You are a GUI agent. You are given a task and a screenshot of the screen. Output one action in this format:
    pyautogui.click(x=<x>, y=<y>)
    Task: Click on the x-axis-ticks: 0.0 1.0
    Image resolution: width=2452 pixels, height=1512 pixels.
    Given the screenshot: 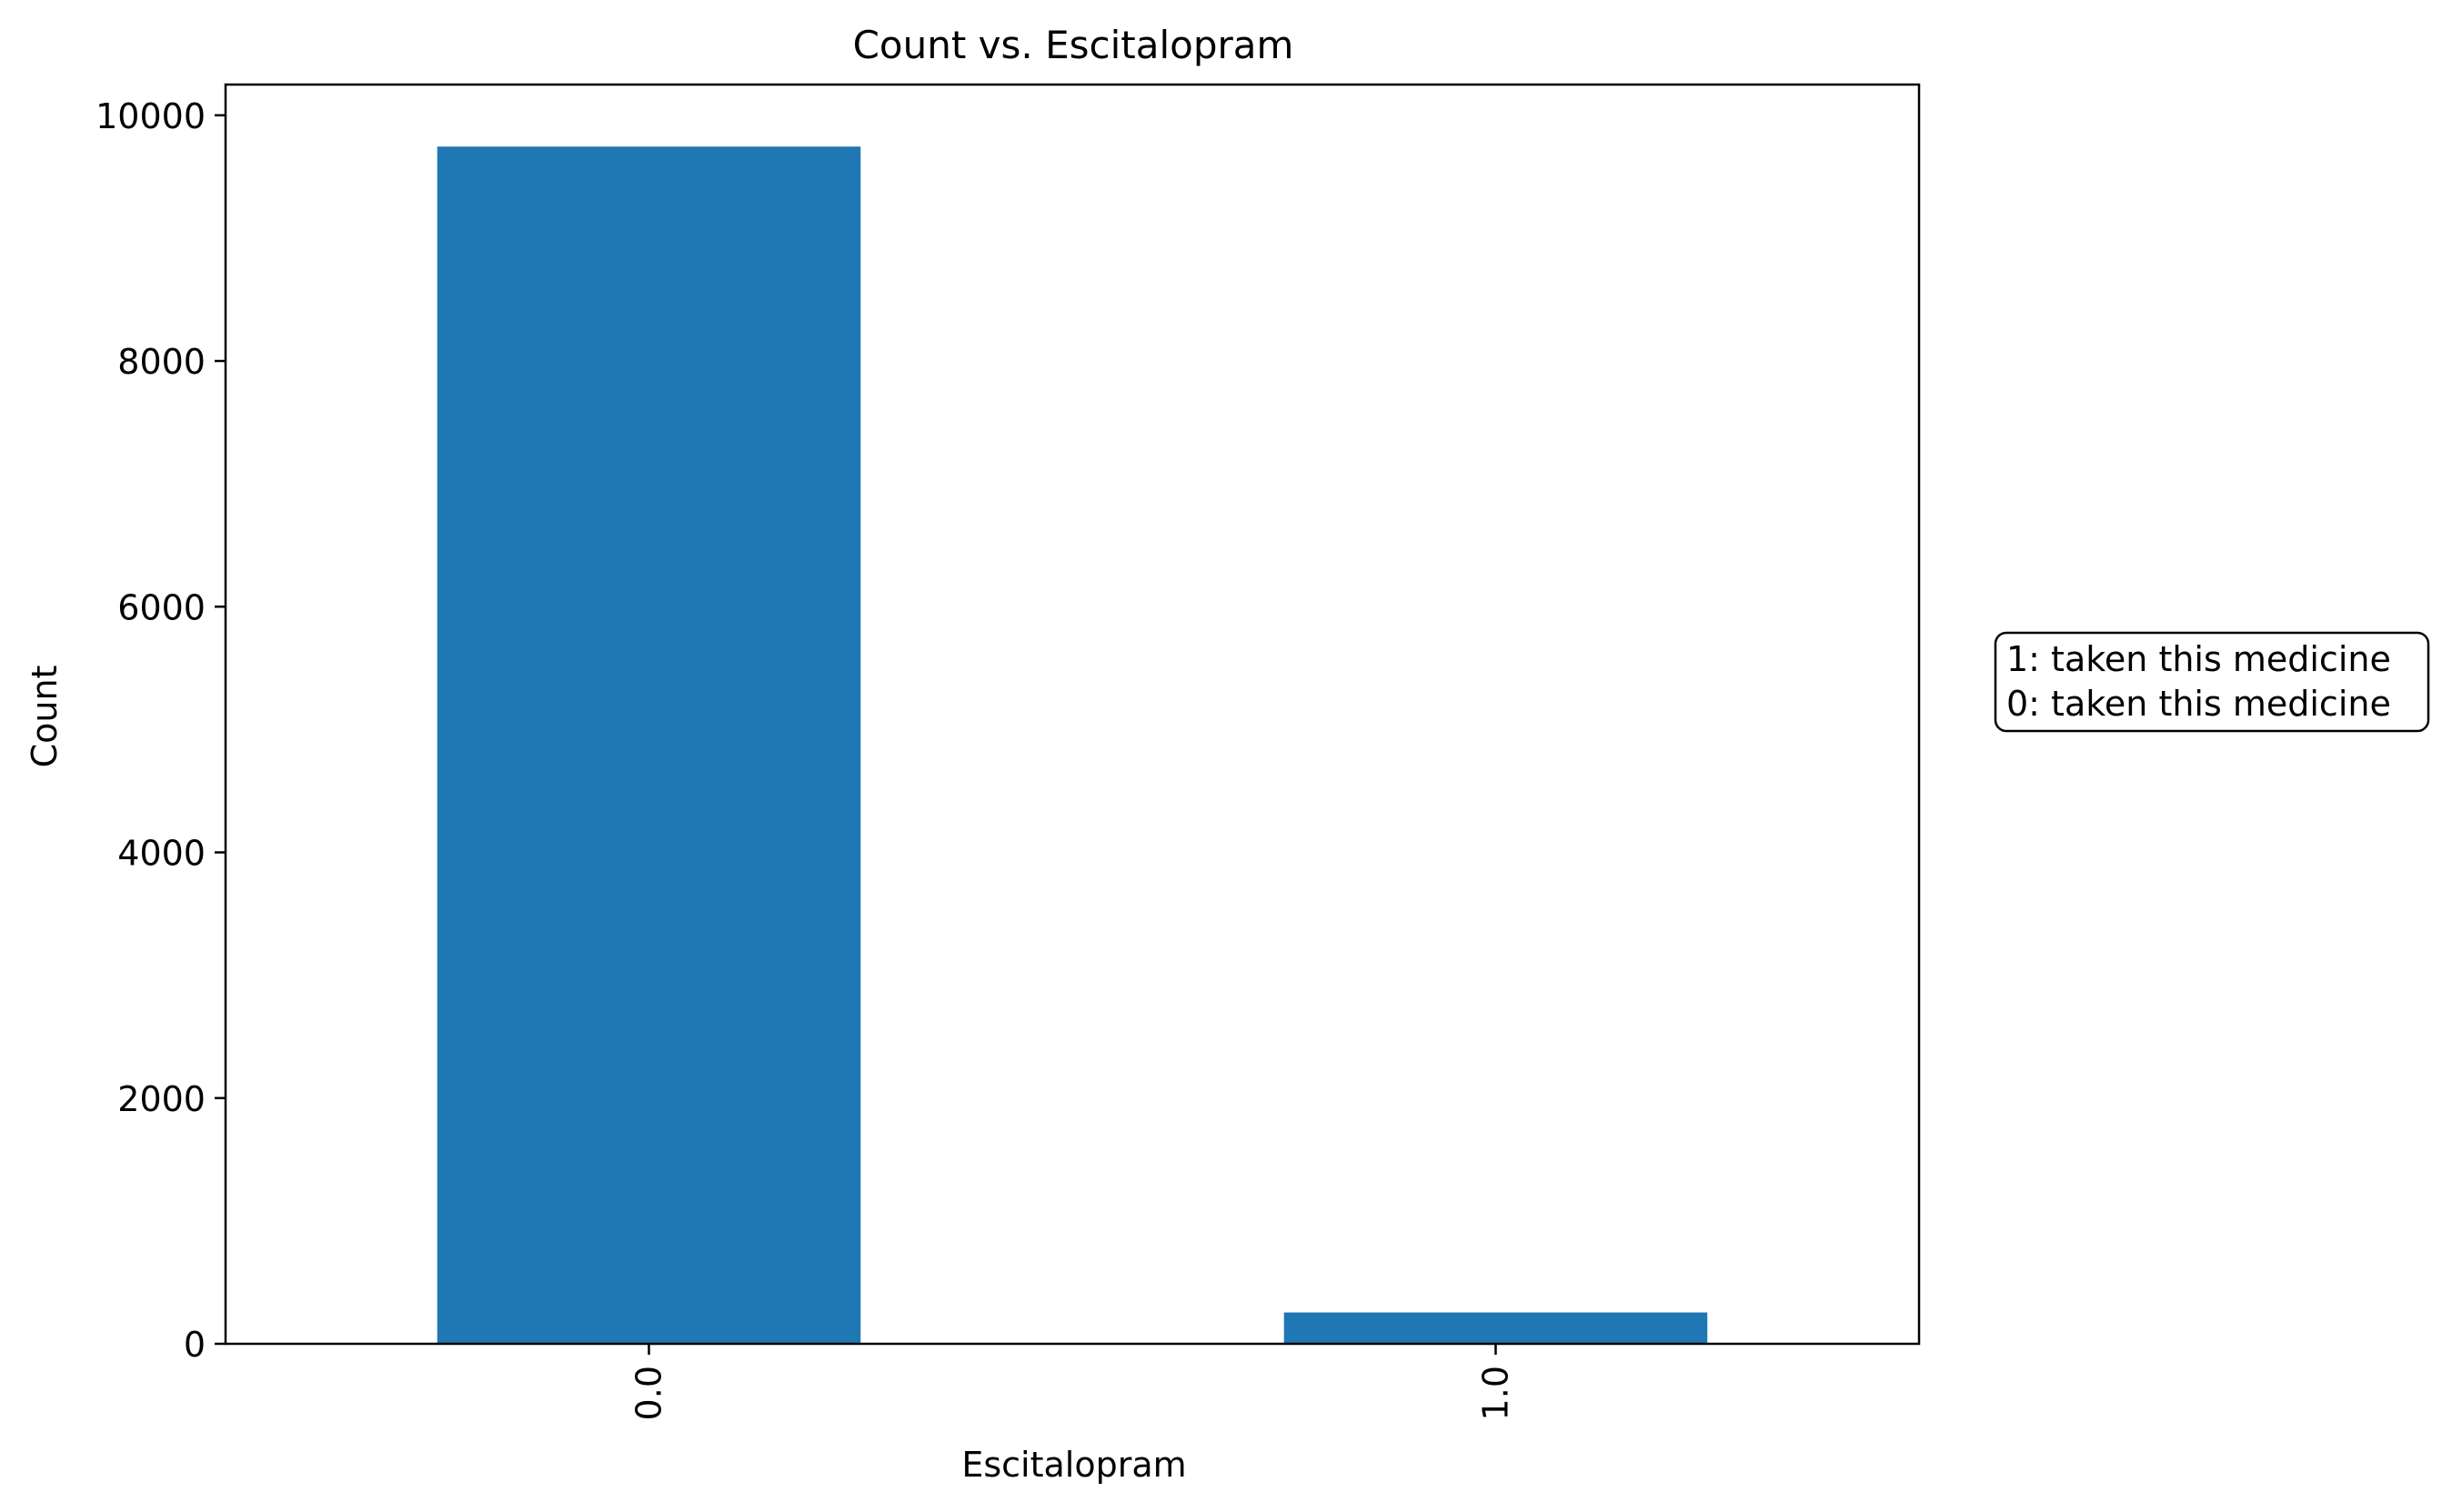 What is the action you would take?
    pyautogui.click(x=1072, y=1382)
    